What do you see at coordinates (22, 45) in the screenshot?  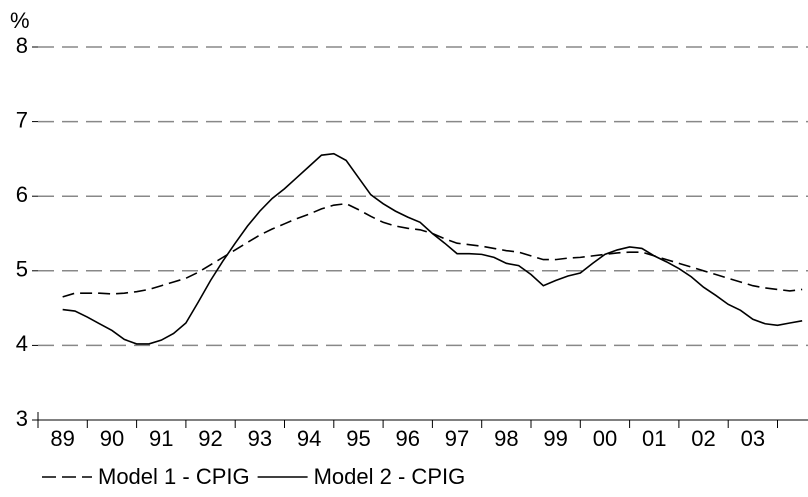 I see `y-tick-label: 8` at bounding box center [22, 45].